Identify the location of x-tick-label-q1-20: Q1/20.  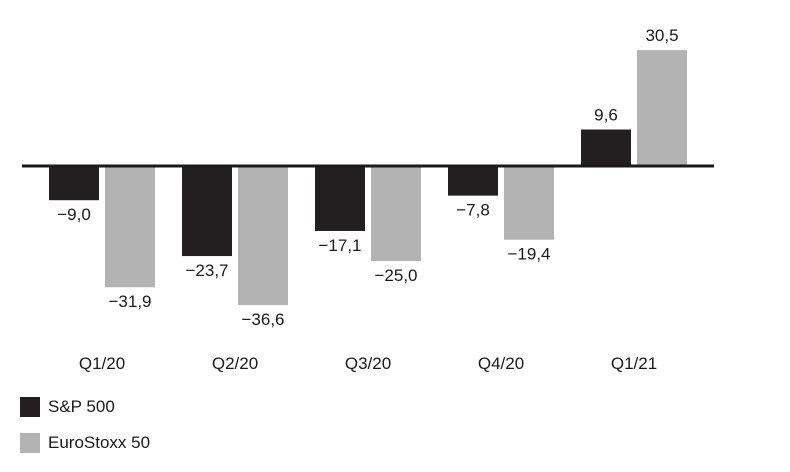
(102, 363).